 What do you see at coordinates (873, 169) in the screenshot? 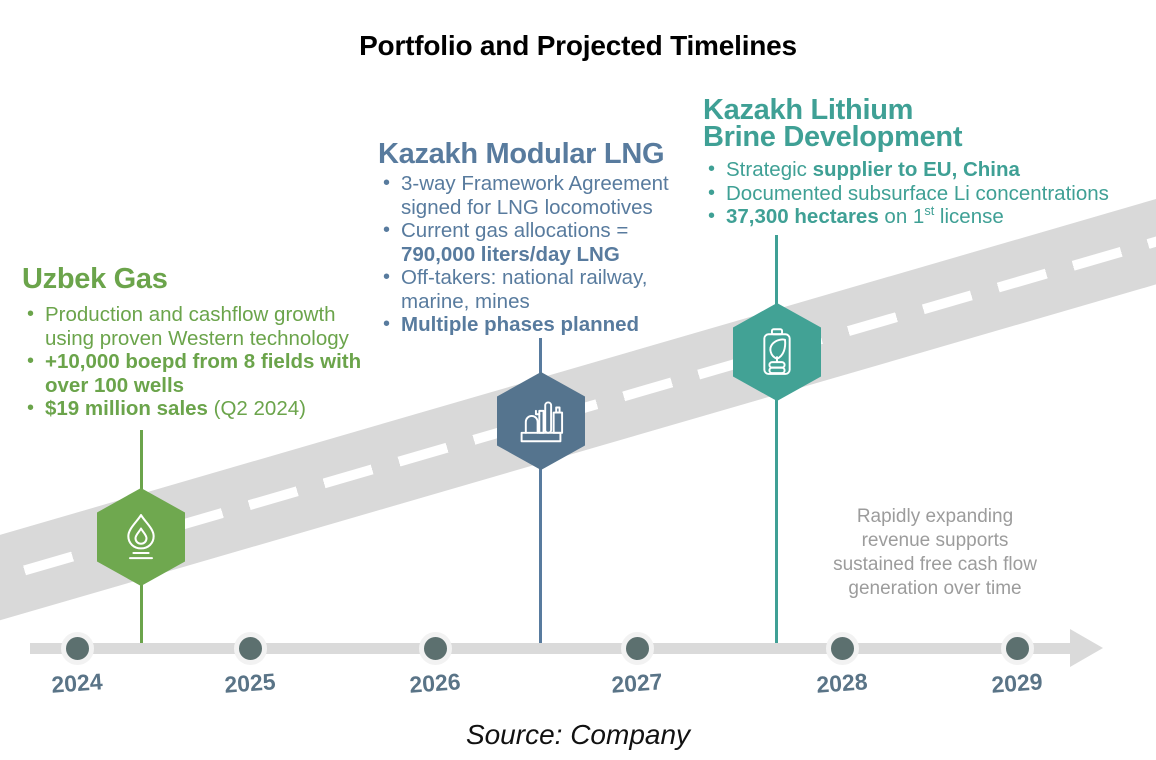
I see `bullet-text: Strategic supplier to EU, China` at bounding box center [873, 169].